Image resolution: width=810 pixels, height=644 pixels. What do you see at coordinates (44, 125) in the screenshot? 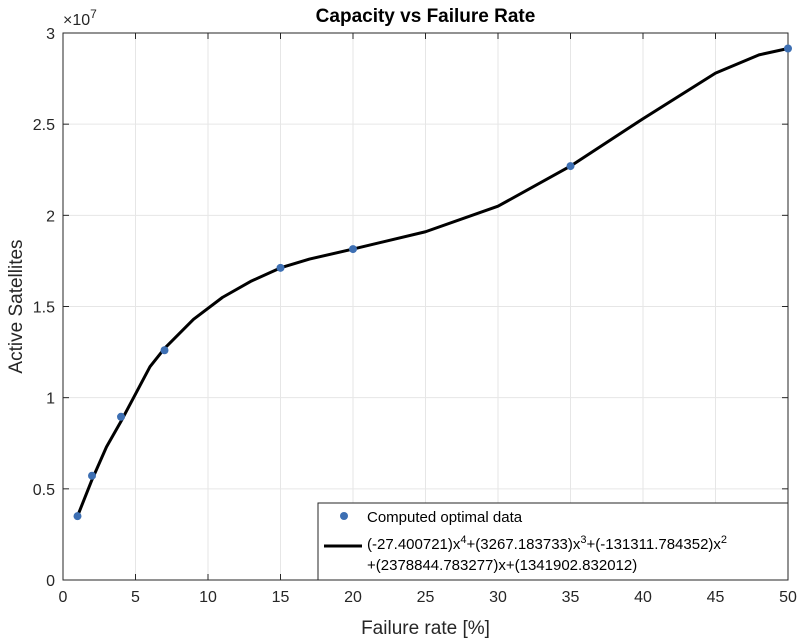
I see `y-tick-label: 2.5` at bounding box center [44, 125].